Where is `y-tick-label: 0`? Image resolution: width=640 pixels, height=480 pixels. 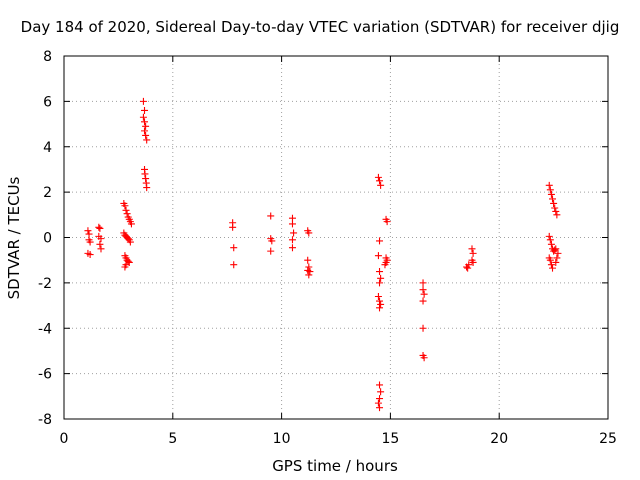
y-tick-label: 0 is located at coordinates (47, 239).